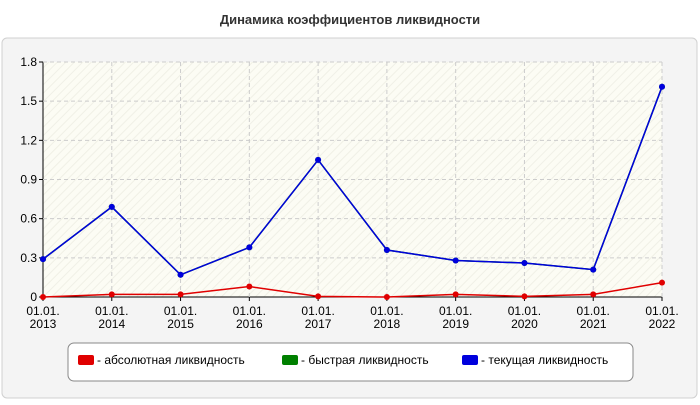 The width and height of the screenshot is (700, 405). Describe the element at coordinates (28, 258) in the screenshot. I see `y-tick-label: 0.3` at that location.